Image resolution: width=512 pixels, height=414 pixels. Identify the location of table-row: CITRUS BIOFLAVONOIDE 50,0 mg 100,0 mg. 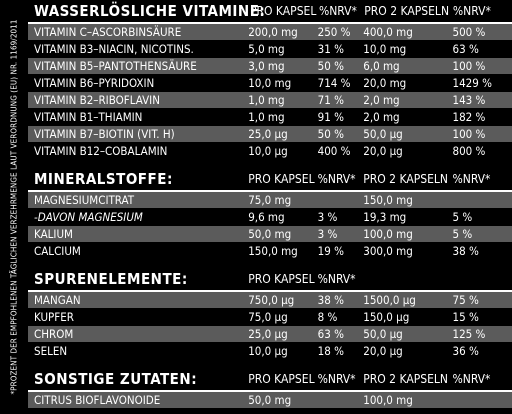
(270, 400).